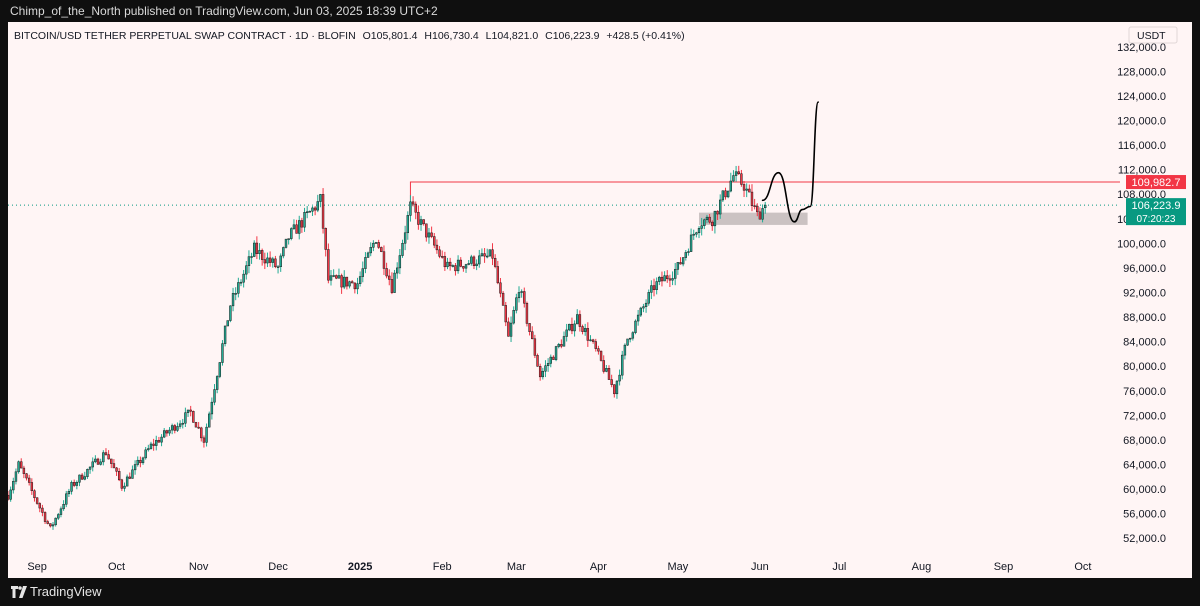 This screenshot has width=1200, height=606. I want to click on currency-box, so click(1153, 35).